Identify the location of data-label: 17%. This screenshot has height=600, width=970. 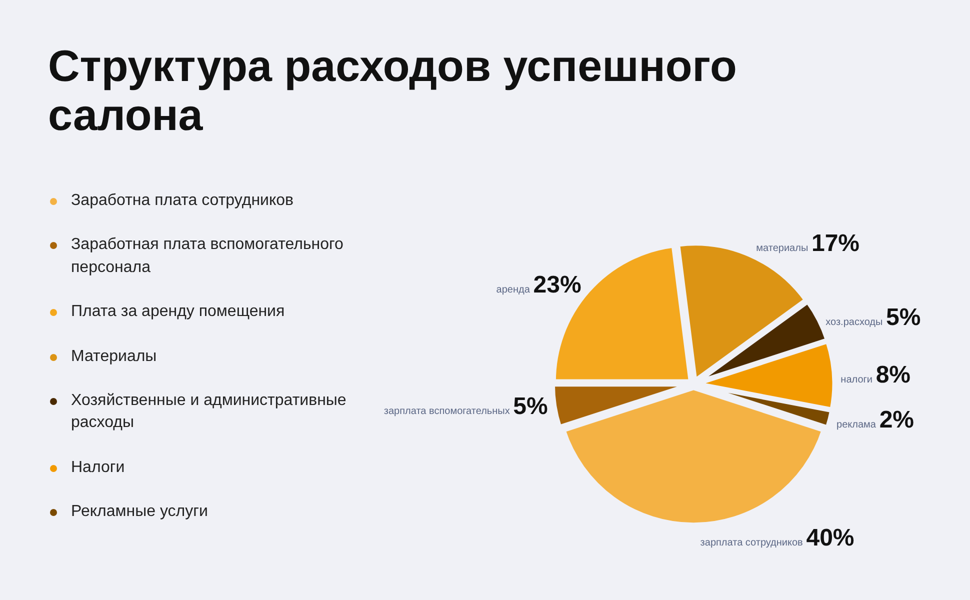
(835, 244).